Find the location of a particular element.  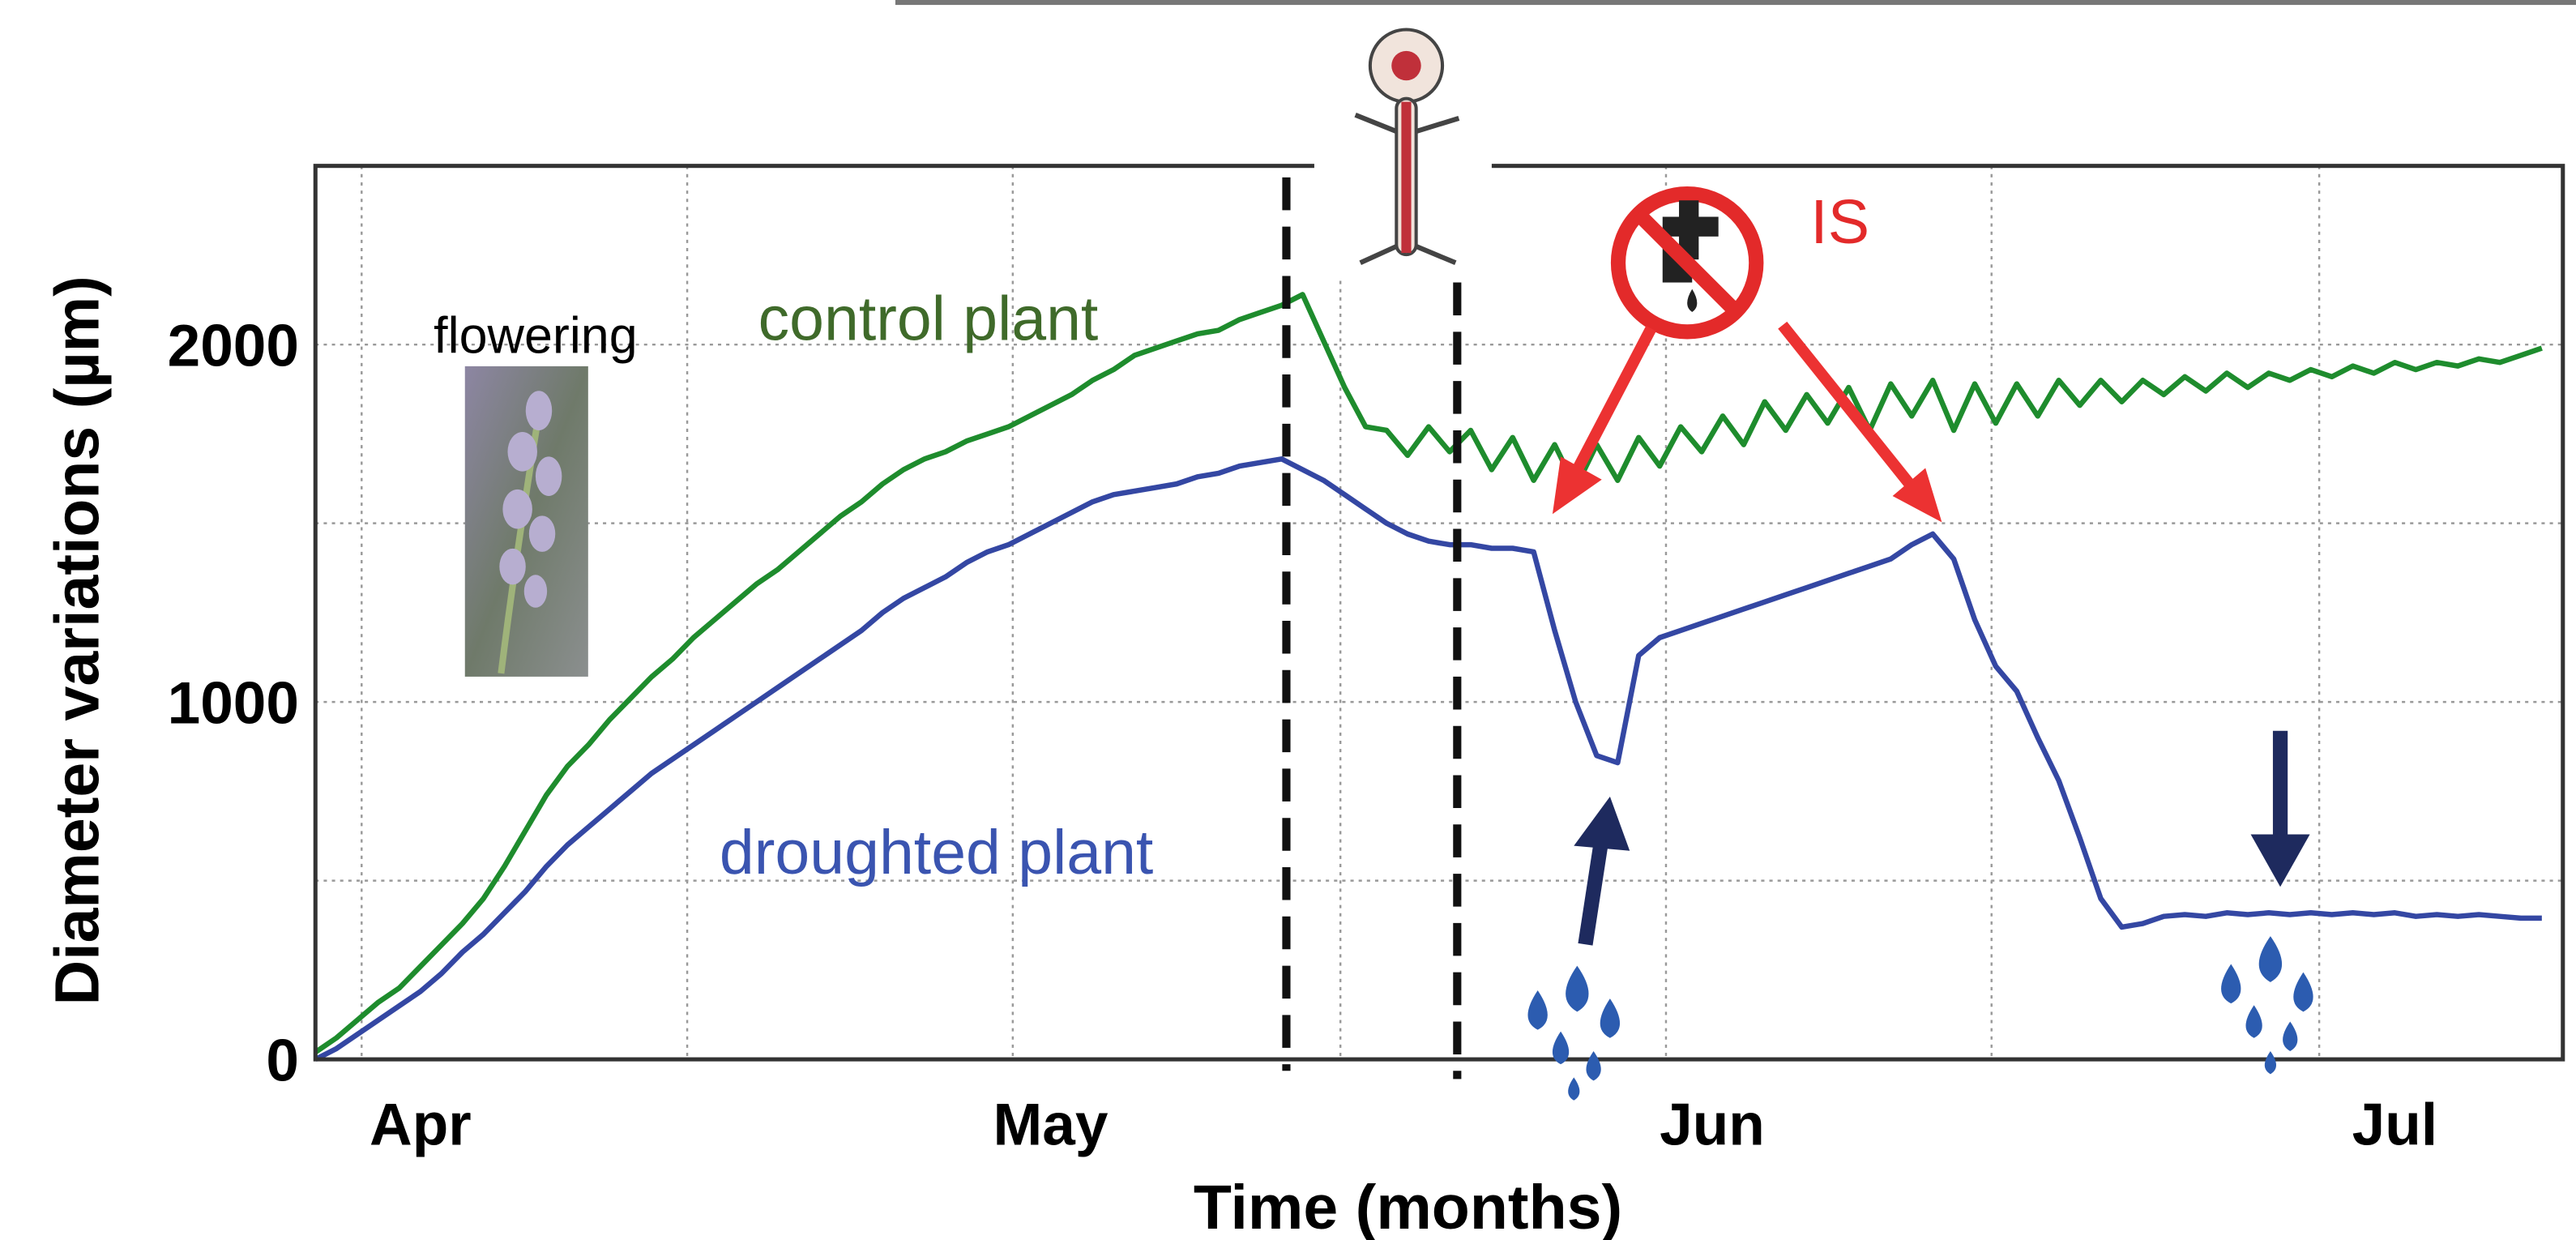

y-tick-label: 1000 is located at coordinates (233, 703).